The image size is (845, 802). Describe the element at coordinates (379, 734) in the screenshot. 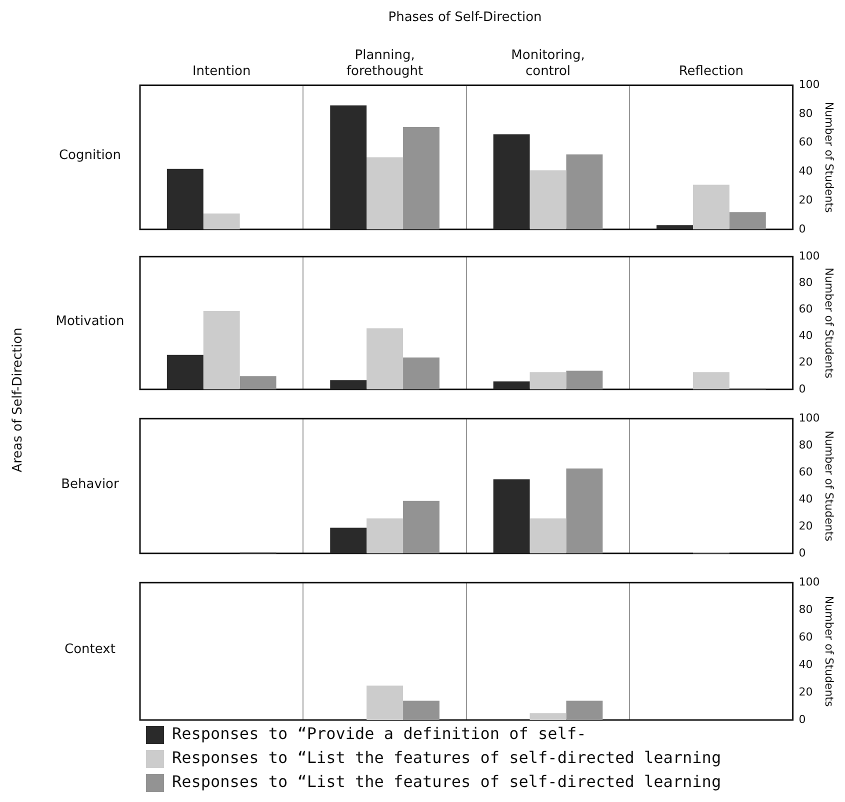

I see `legend-label: Responses to “Provide a definition of self-` at that location.